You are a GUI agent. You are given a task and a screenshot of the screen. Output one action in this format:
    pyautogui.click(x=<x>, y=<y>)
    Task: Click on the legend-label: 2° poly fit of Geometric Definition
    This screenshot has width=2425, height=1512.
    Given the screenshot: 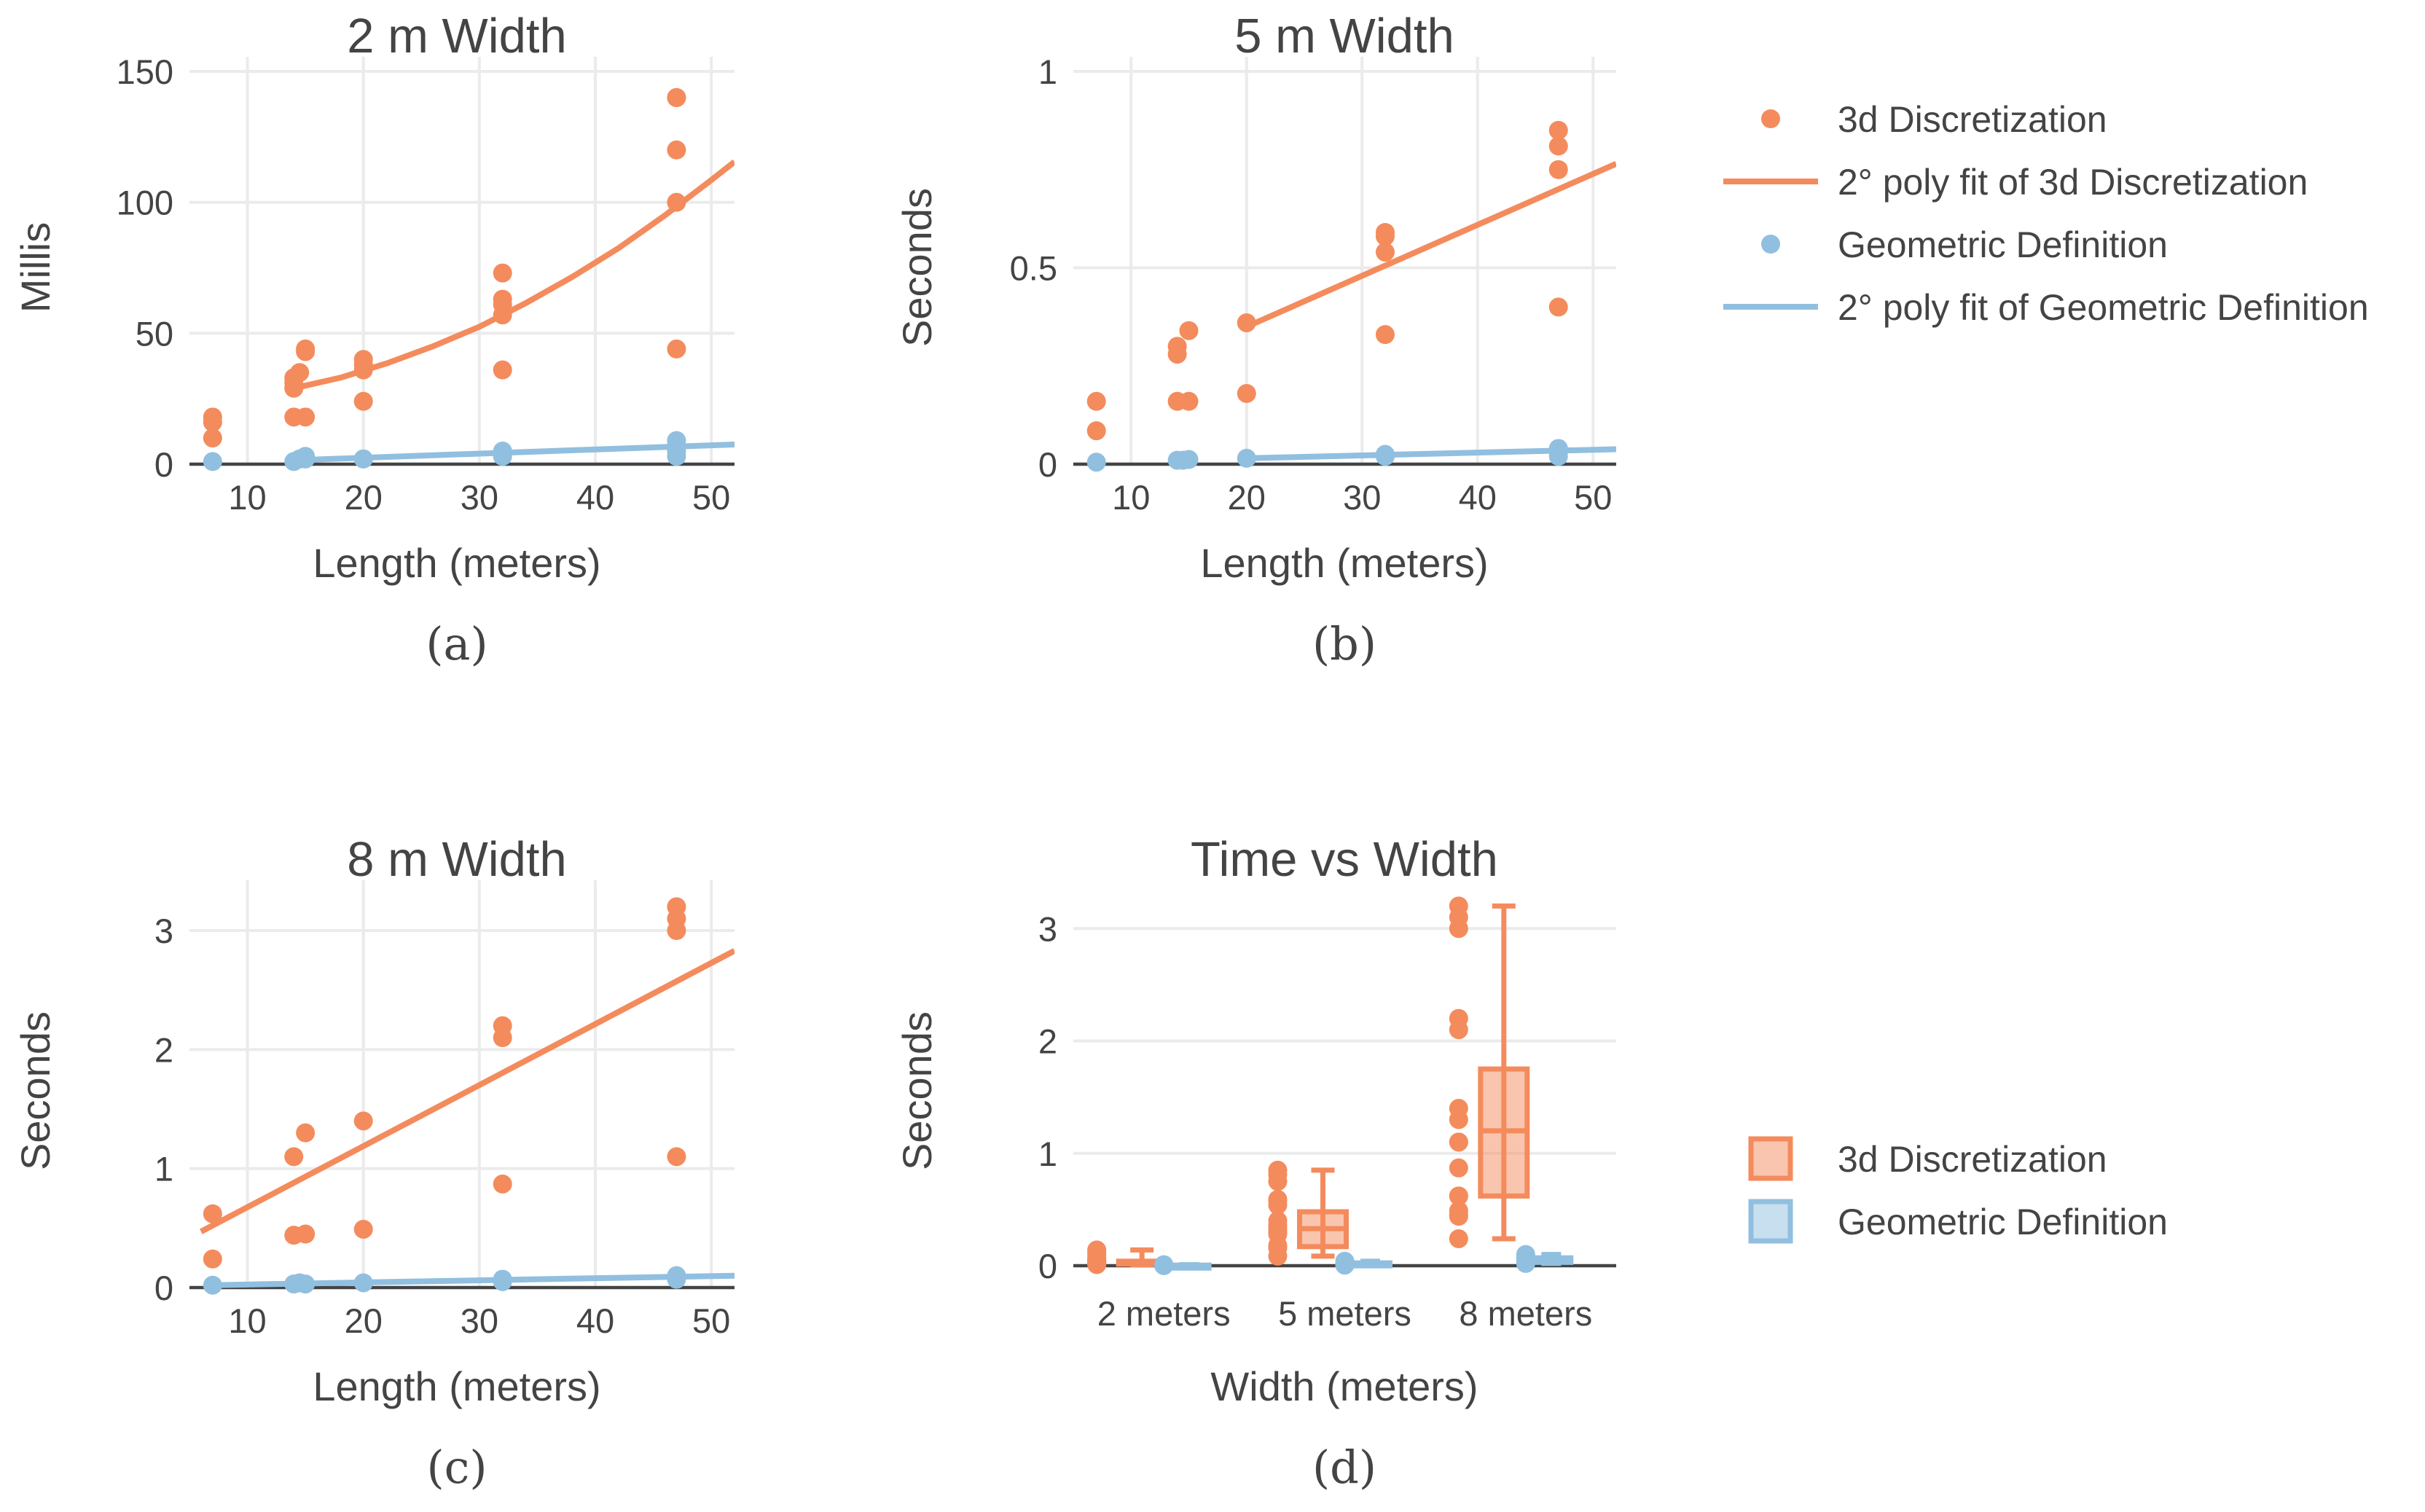 What is the action you would take?
    pyautogui.click(x=2103, y=307)
    